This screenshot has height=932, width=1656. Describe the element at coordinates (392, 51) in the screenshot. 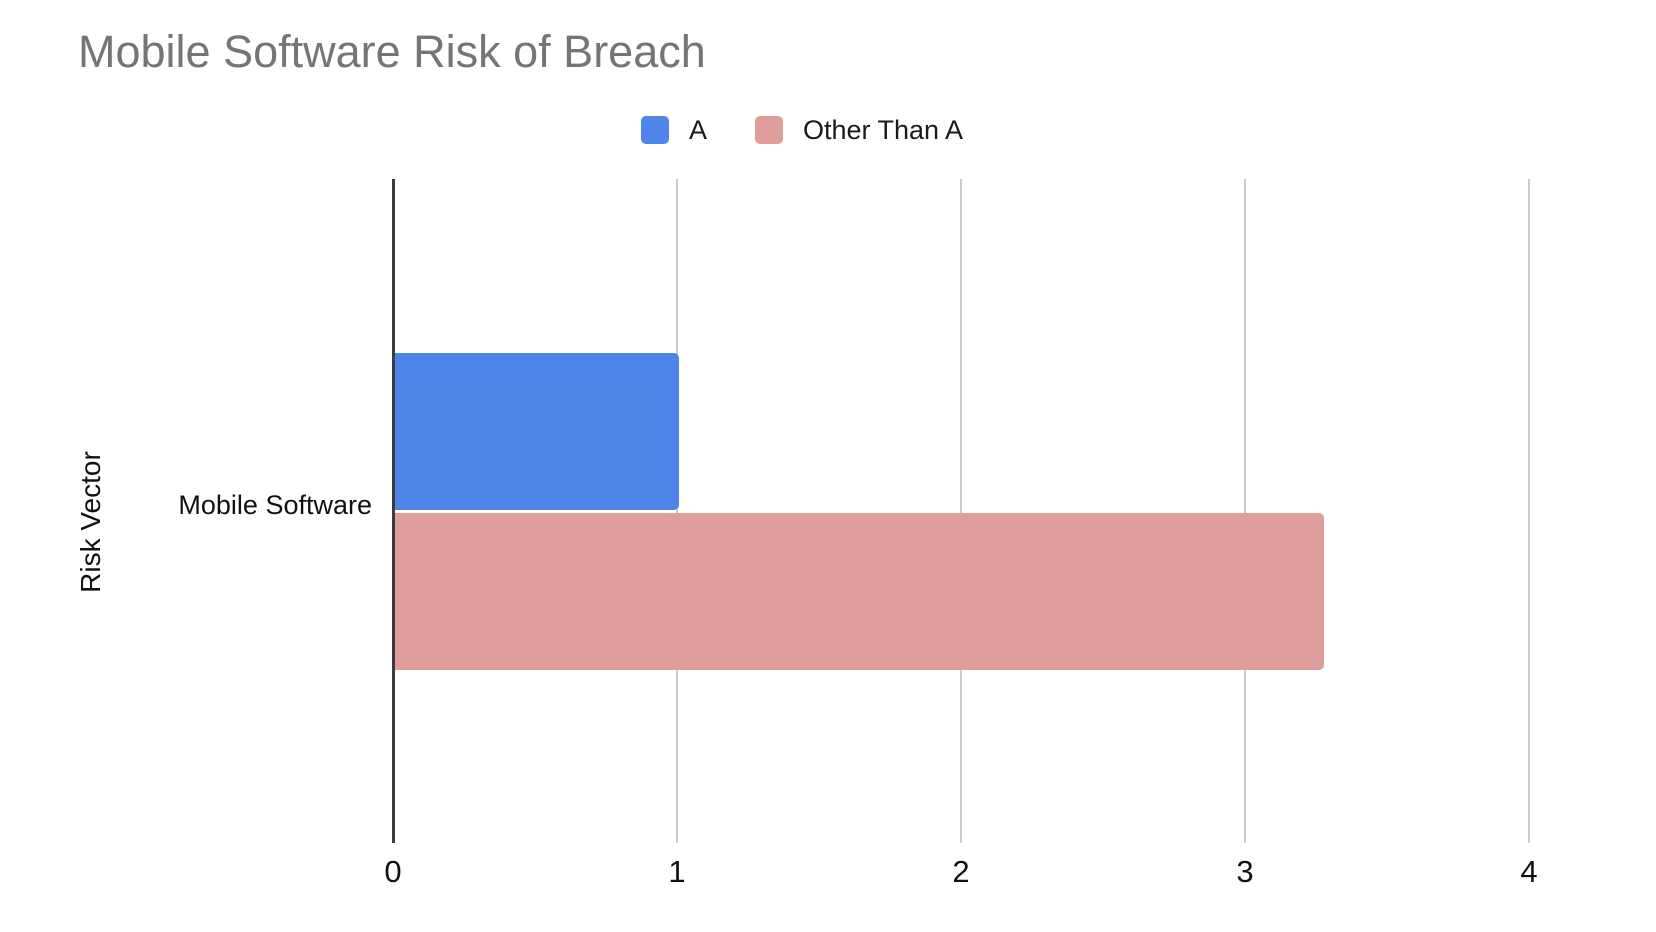

I see `chart-title: Mobile Software Risk of Breach` at that location.